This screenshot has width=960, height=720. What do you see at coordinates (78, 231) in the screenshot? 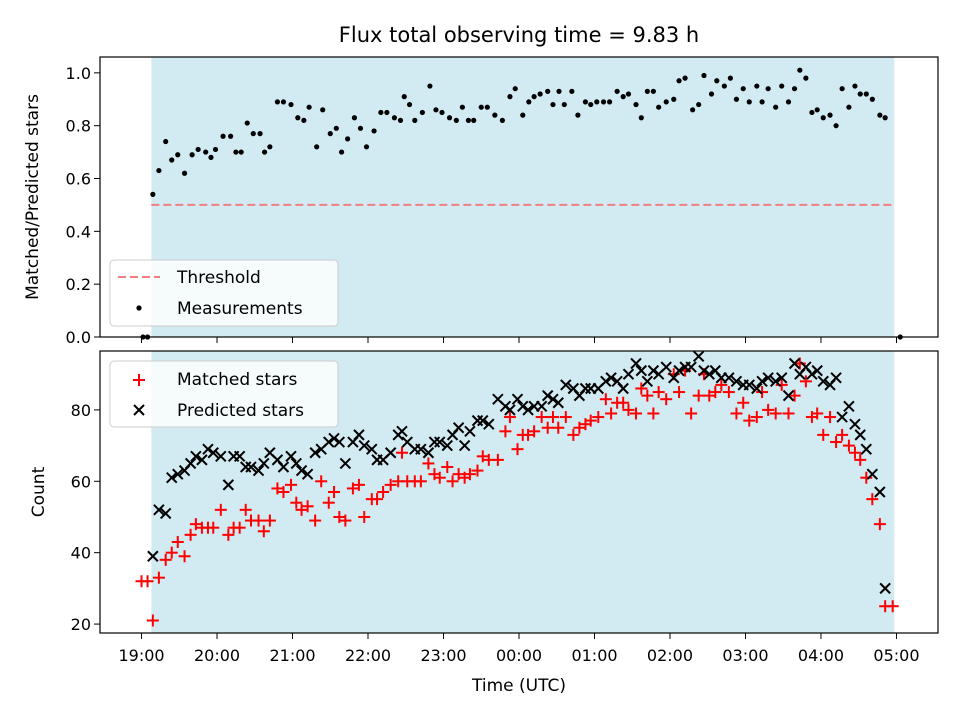
I see `top-y-tick-label: 0.4` at bounding box center [78, 231].